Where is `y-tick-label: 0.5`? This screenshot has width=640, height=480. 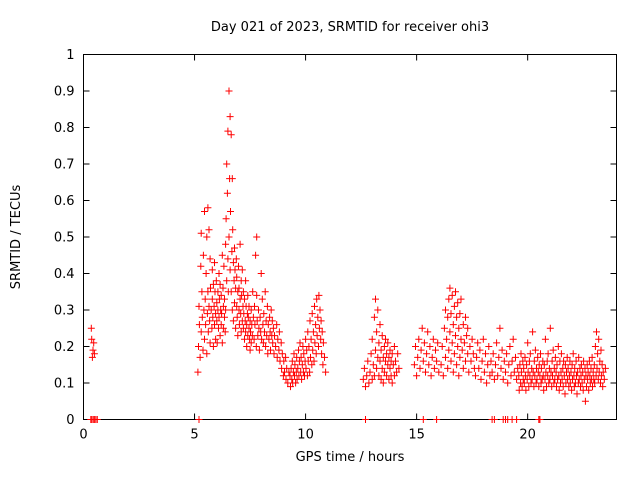
y-tick-label: 0.5 is located at coordinates (64, 238).